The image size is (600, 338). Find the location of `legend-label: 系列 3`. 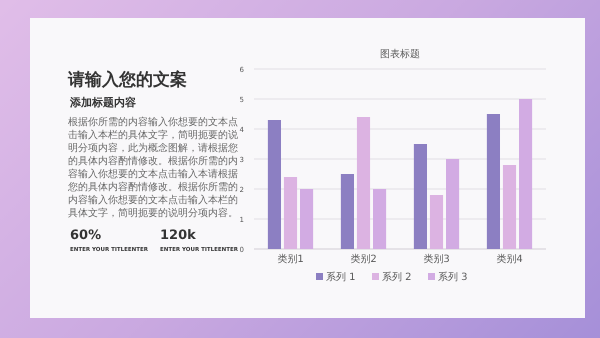

legend-label: 系列 3 is located at coordinates (453, 277).